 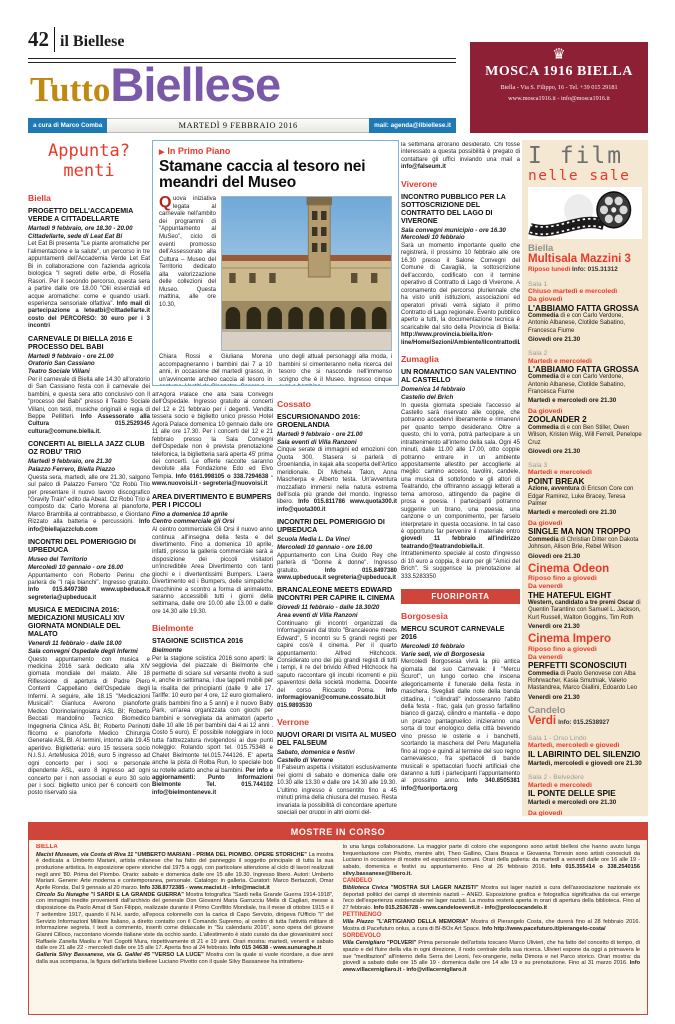 I want to click on film-title: THE HATEFUL EIGHT, so click(x=570, y=595).